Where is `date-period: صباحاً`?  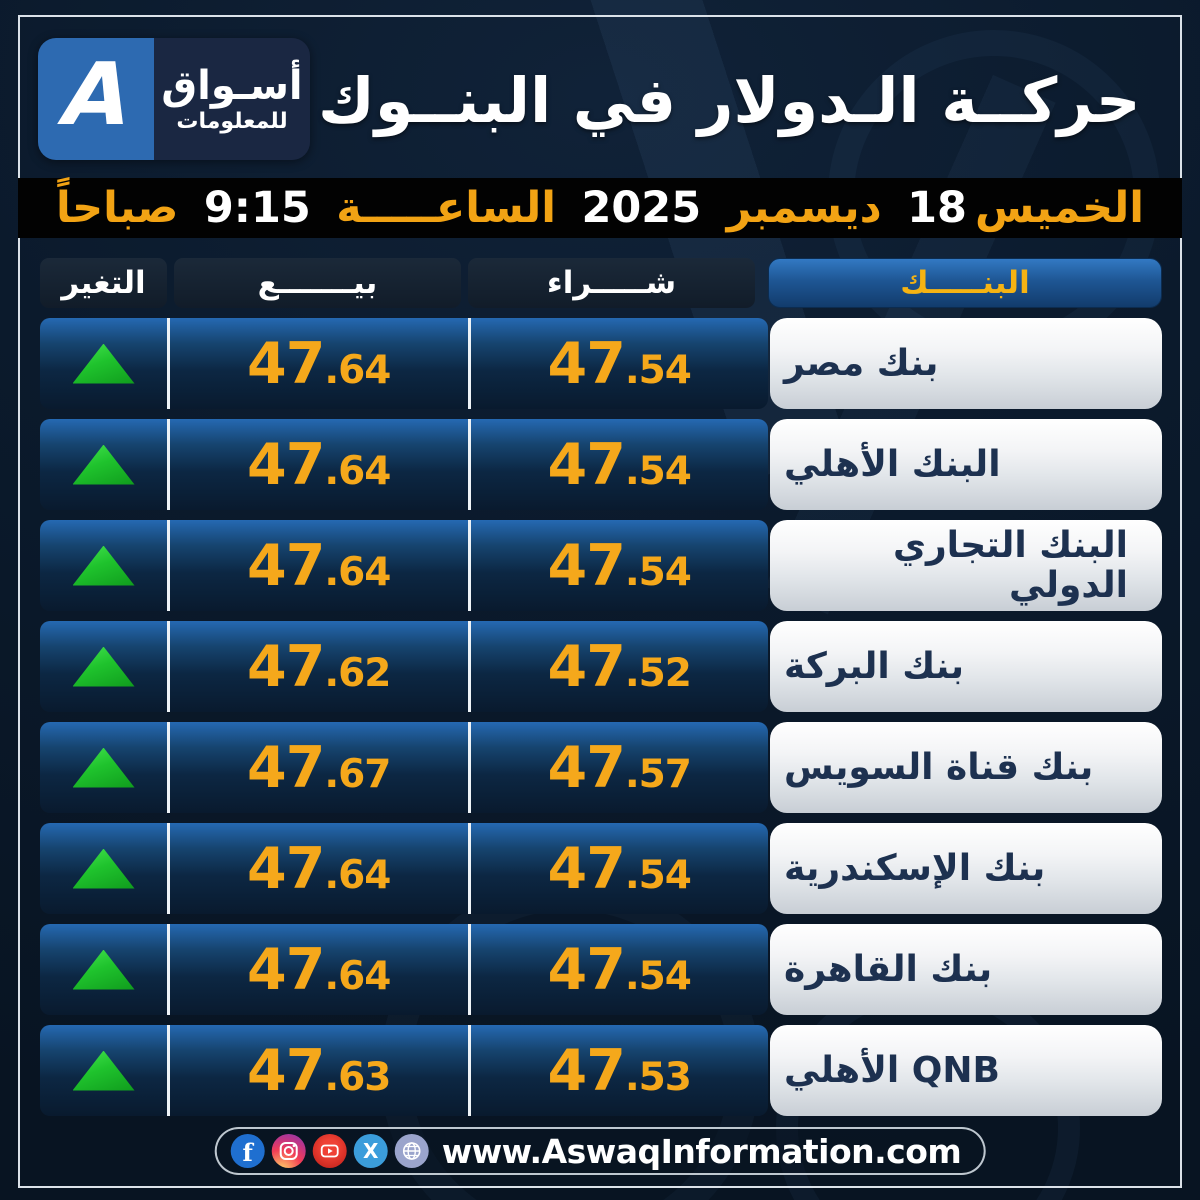
date-period: صباحاً is located at coordinates (117, 208).